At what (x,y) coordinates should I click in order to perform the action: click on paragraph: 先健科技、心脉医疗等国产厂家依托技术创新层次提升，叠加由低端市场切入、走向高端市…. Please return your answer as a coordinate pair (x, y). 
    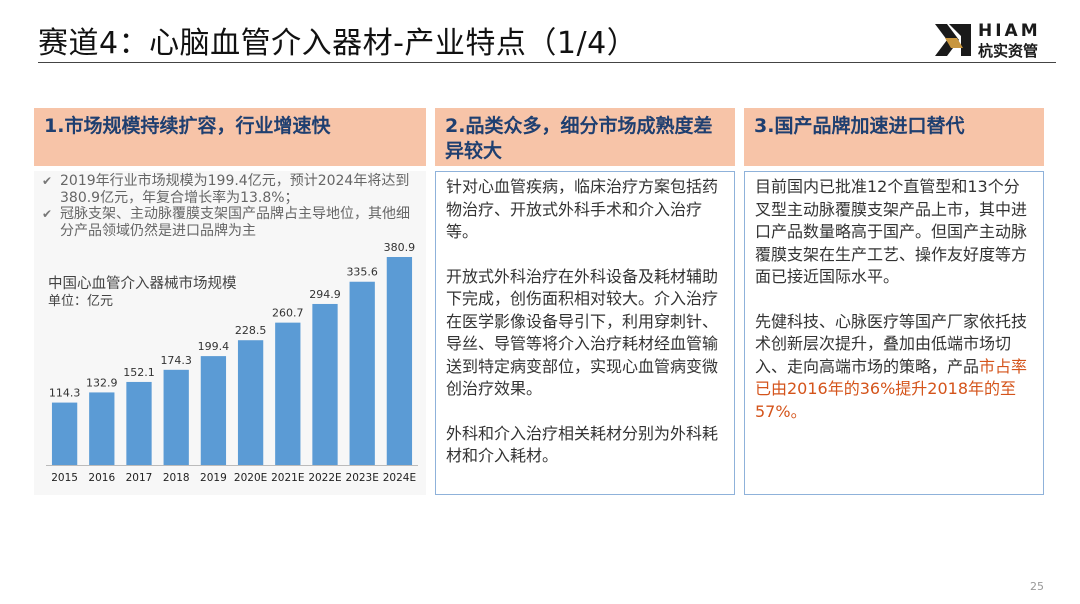
    Looking at the image, I should click on (895, 367).